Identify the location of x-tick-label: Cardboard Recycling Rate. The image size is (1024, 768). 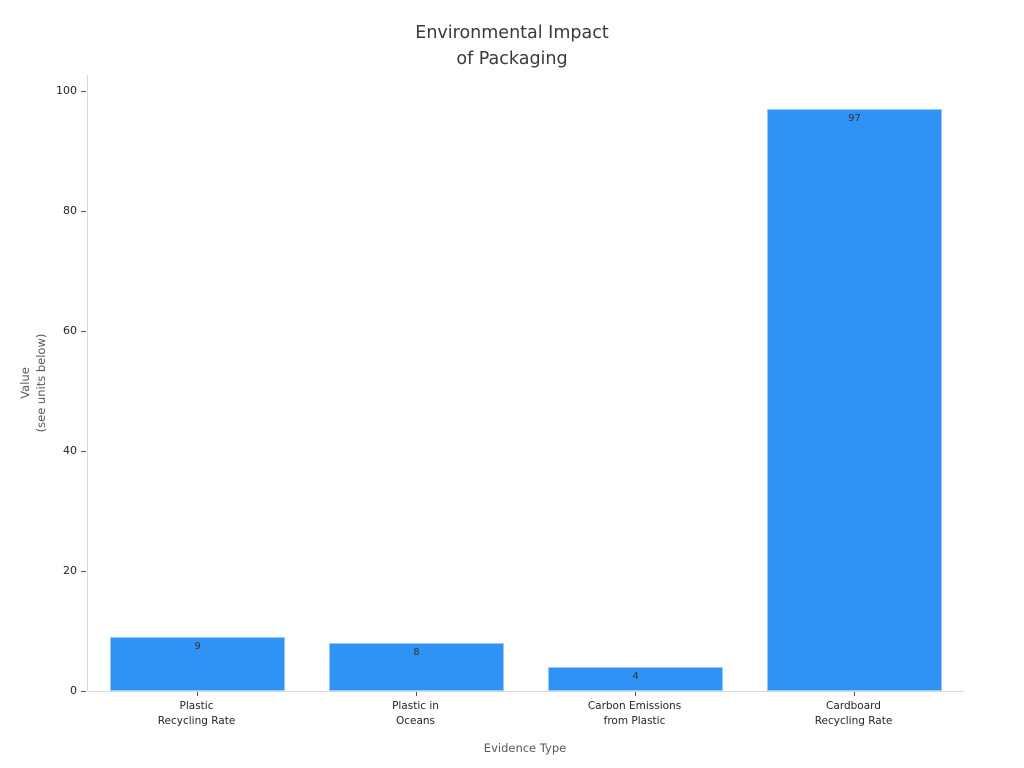
(853, 713).